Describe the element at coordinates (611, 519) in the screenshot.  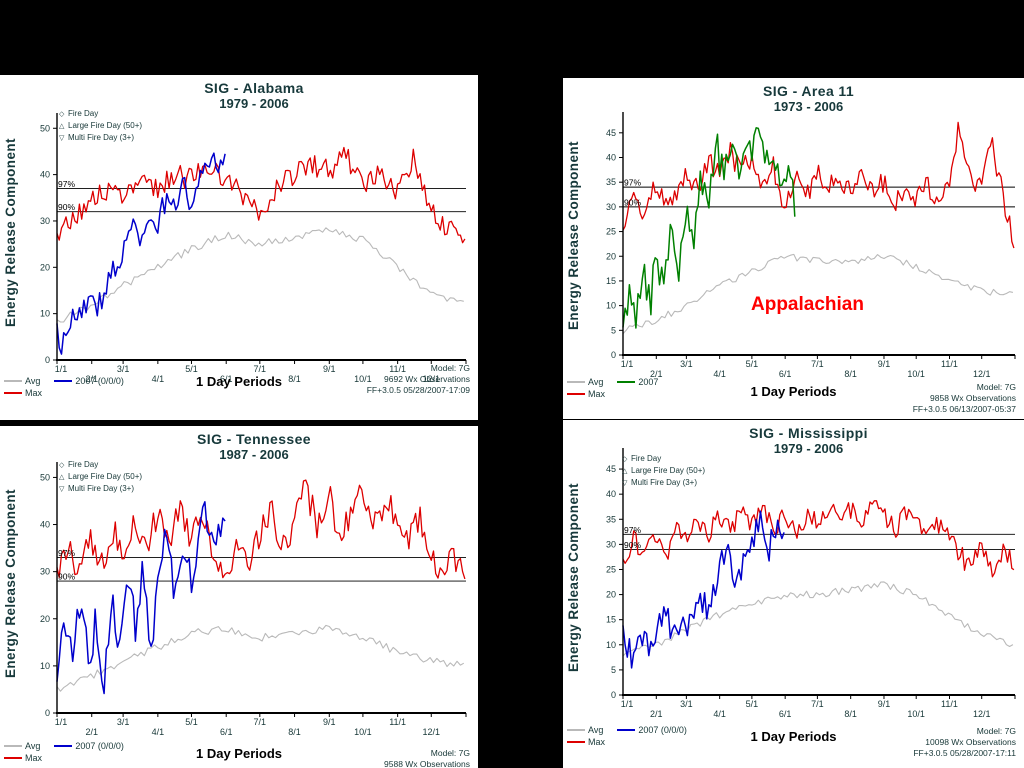
I see `svg-text: 35` at that location.